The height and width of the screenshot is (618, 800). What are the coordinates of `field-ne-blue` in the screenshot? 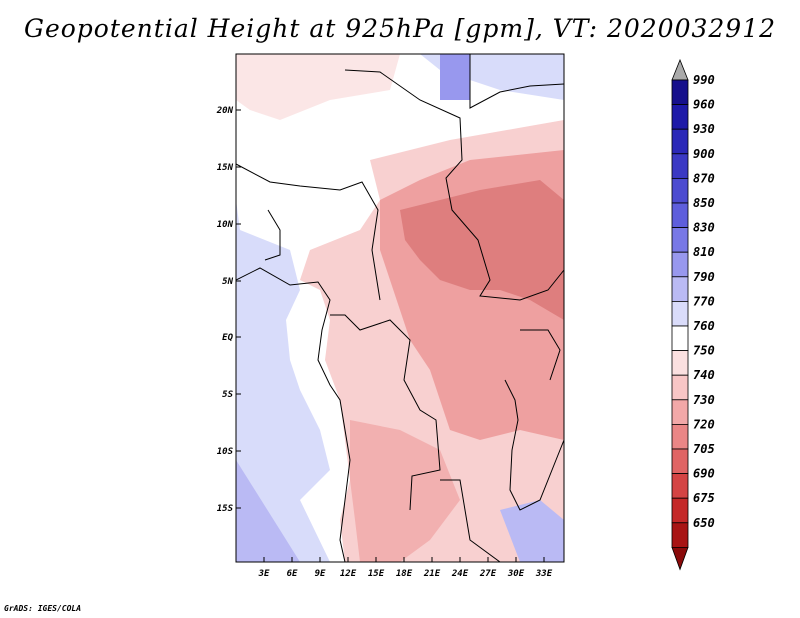 It's located at (455, 77).